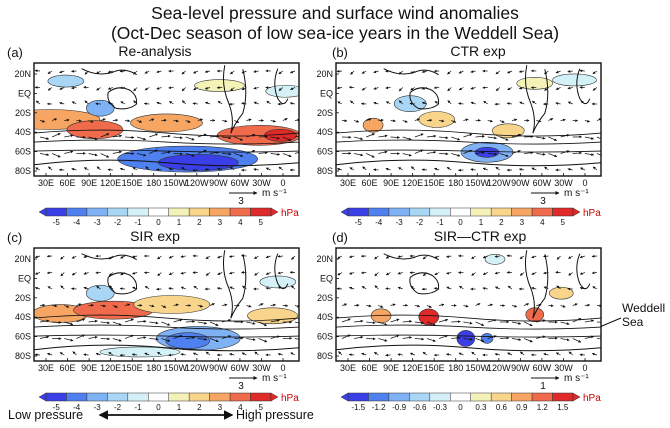 Image resolution: width=670 pixels, height=428 pixels. What do you see at coordinates (325, 113) in the screenshot?
I see `latitude-label: 20S` at bounding box center [325, 113].